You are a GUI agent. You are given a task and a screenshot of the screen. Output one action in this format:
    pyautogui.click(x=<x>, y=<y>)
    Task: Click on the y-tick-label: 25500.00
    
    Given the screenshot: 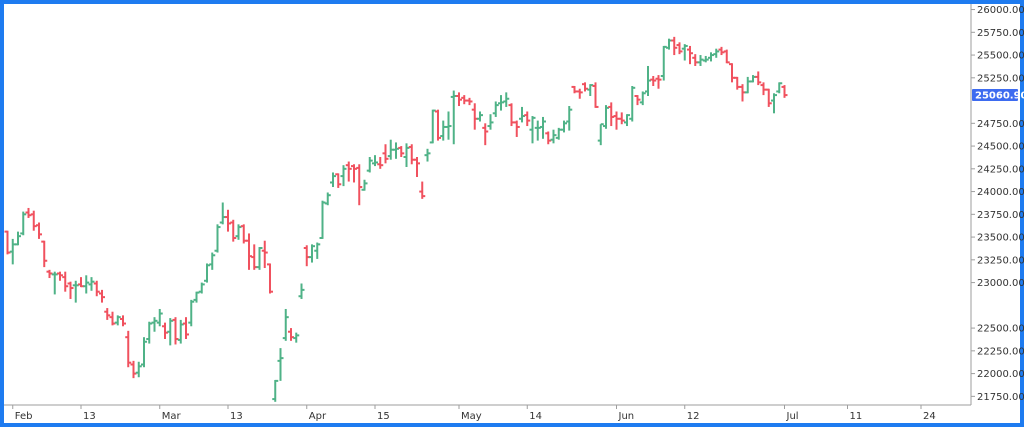 What is the action you would take?
    pyautogui.click(x=1000, y=56)
    